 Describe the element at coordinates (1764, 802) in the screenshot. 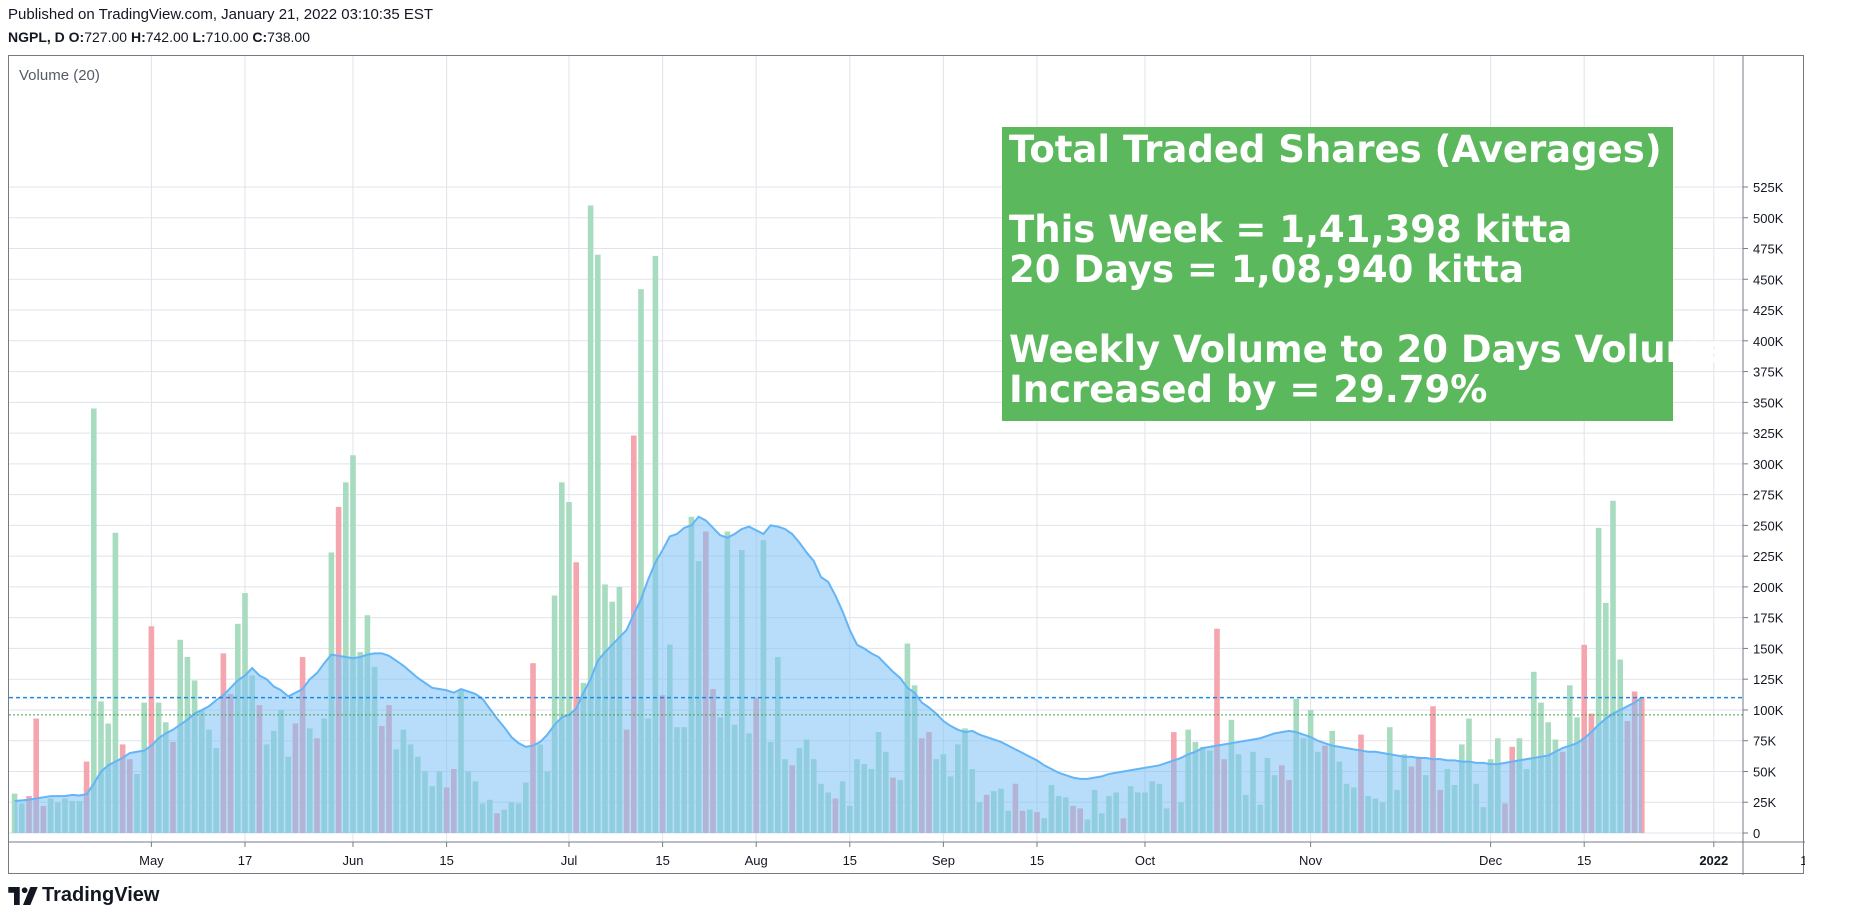

I see `y-tick-label: 25K` at that location.